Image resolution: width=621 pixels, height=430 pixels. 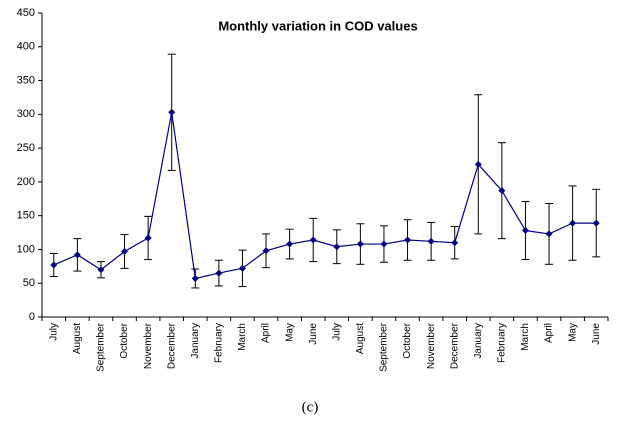 I want to click on y-tick-label: 100, so click(x=26, y=249).